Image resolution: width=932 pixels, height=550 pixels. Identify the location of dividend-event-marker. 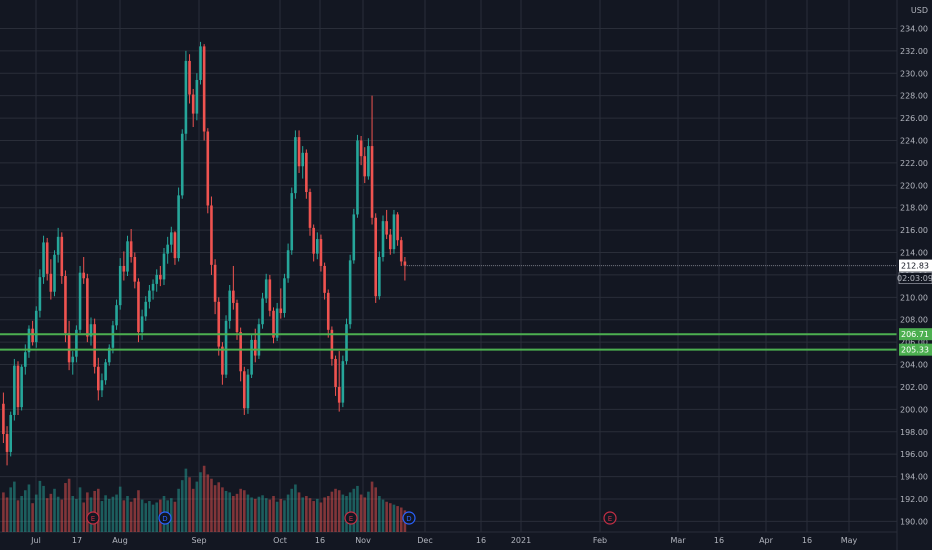
(409, 518).